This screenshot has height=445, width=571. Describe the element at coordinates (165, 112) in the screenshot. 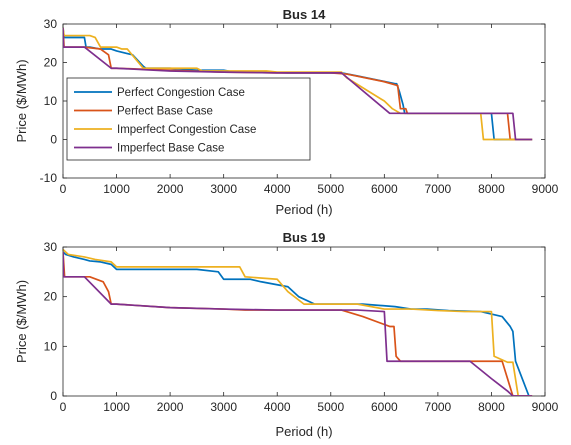

I see `legend-entry: Perfect Base Case` at that location.